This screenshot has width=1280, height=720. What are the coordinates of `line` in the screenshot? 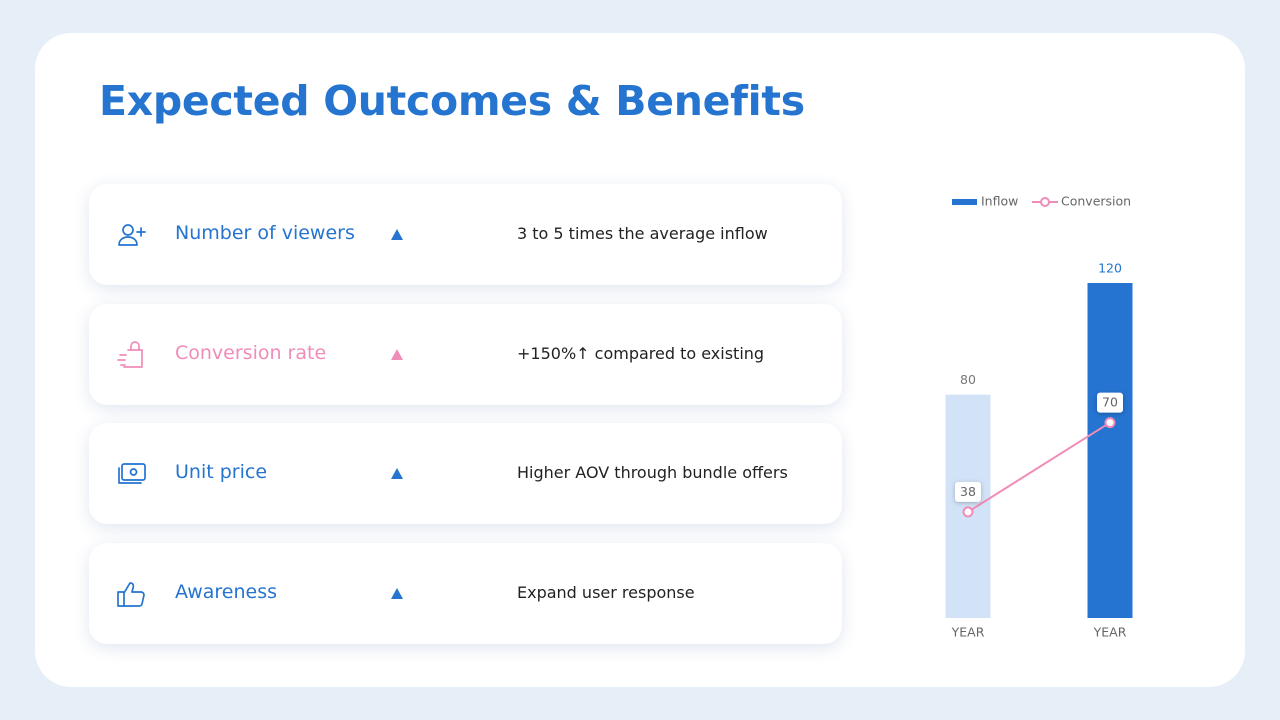 It's located at (1039, 467).